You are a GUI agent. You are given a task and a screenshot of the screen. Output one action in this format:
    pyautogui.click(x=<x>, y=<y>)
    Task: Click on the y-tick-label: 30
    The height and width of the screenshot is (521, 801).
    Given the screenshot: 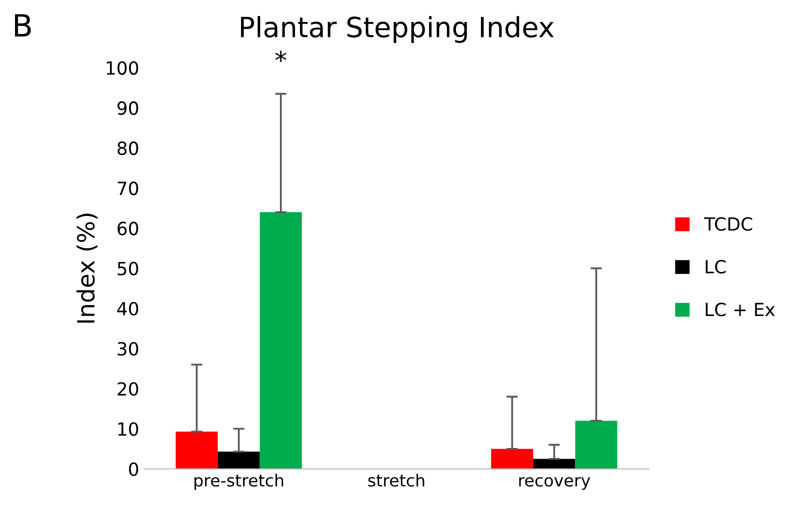 What is the action you would take?
    pyautogui.click(x=128, y=349)
    